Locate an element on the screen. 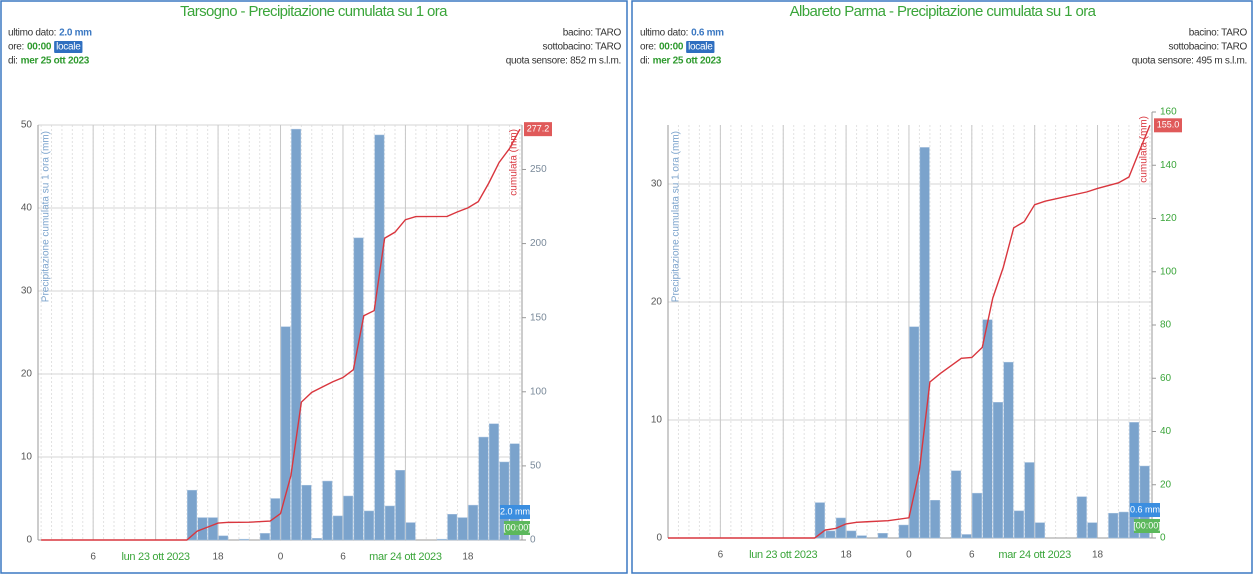 This screenshot has height=574, width=1253. header-value: 00:00 is located at coordinates (671, 47).